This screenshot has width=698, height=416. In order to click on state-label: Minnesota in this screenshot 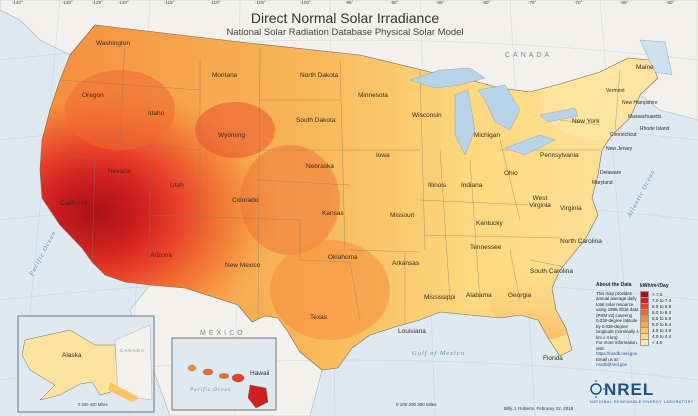, I will do `click(373, 95)`.